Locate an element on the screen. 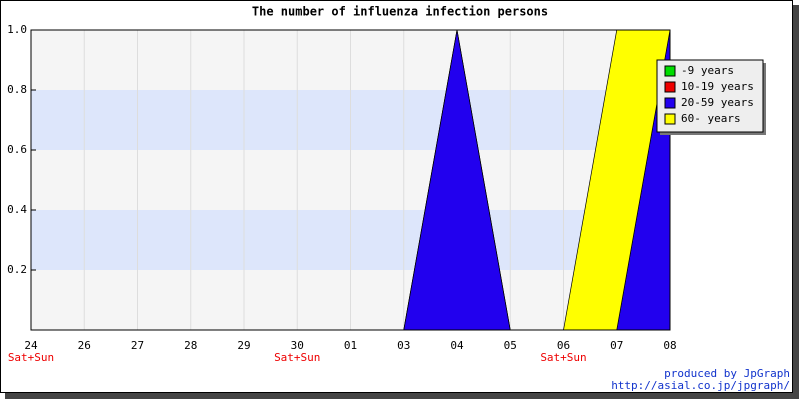  x-tick-label: 29 is located at coordinates (243, 345).